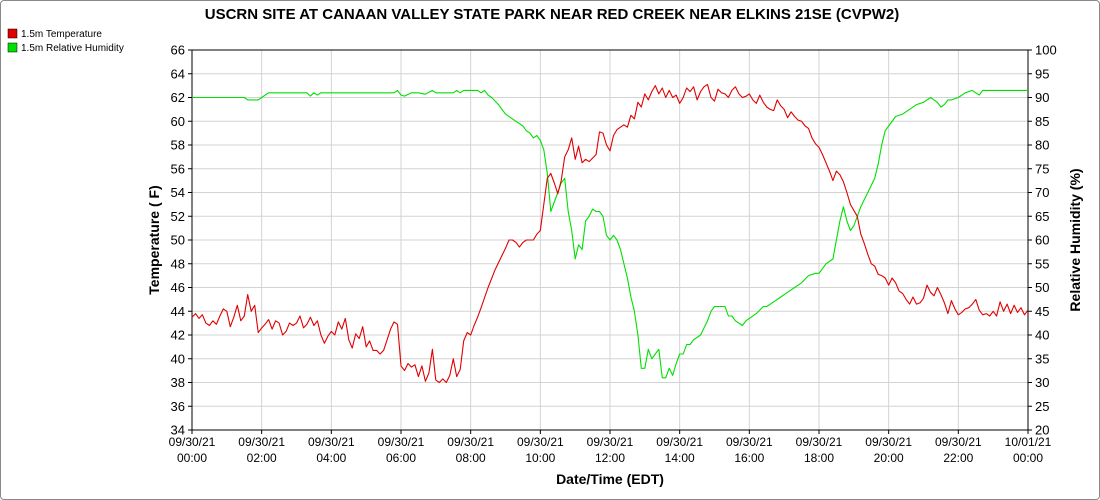  I want to click on y-tick-label-left: 64, so click(178, 73).